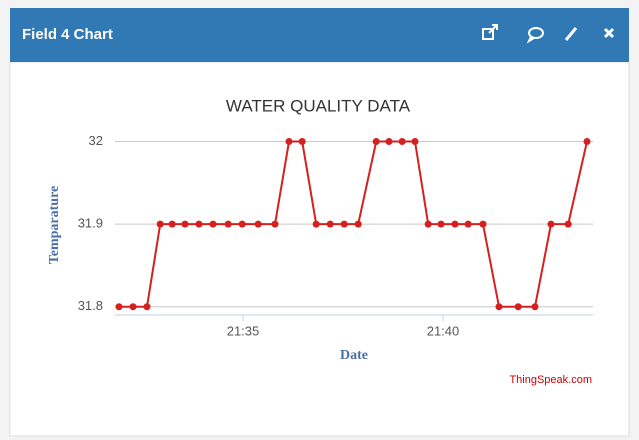 The width and height of the screenshot is (639, 440). Describe the element at coordinates (571, 34) in the screenshot. I see `edit-icon` at that location.